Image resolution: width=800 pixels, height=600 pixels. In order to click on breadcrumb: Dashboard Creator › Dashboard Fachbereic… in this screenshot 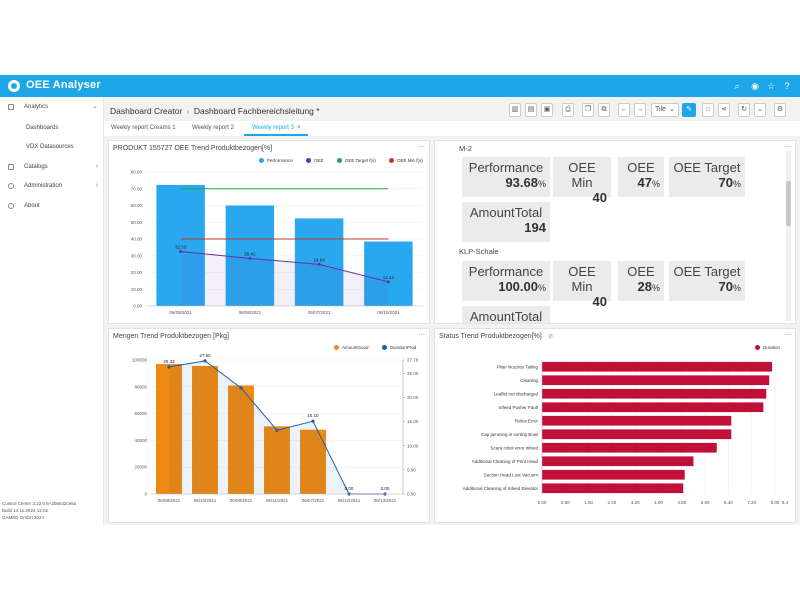, I will do `click(215, 111)`.